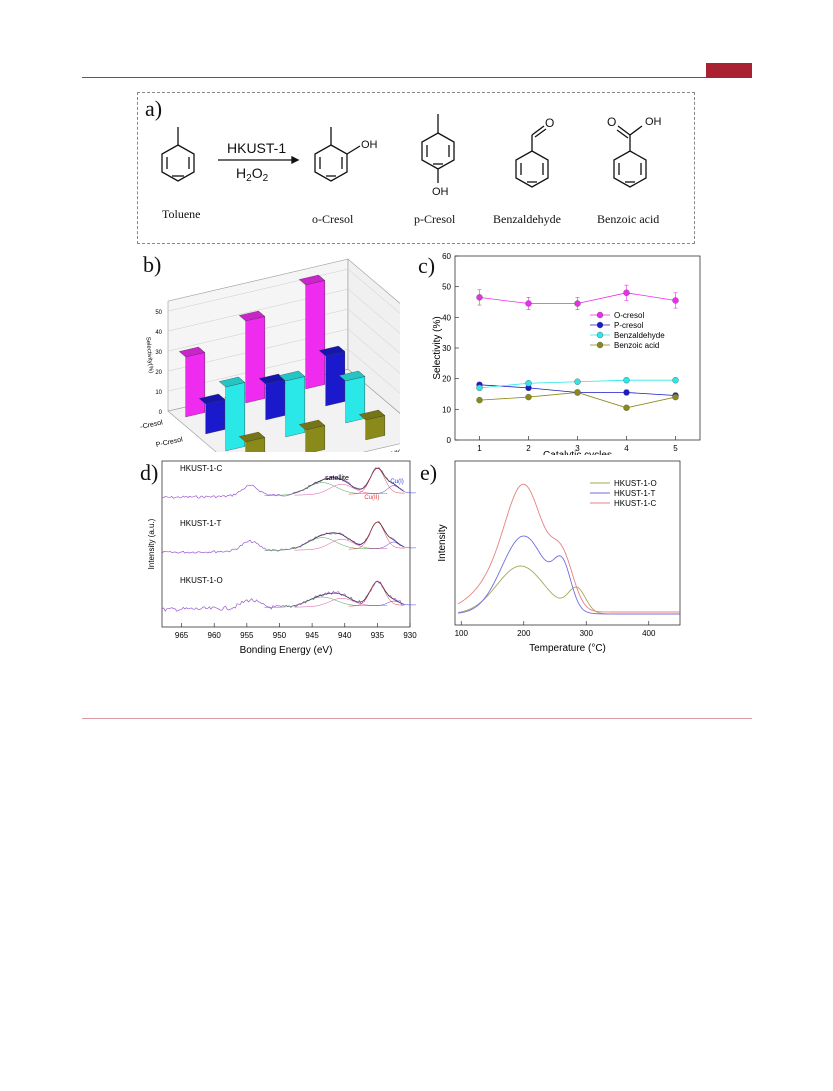 The height and width of the screenshot is (1091, 833). I want to click on panel-e-label: e), so click(429, 472).